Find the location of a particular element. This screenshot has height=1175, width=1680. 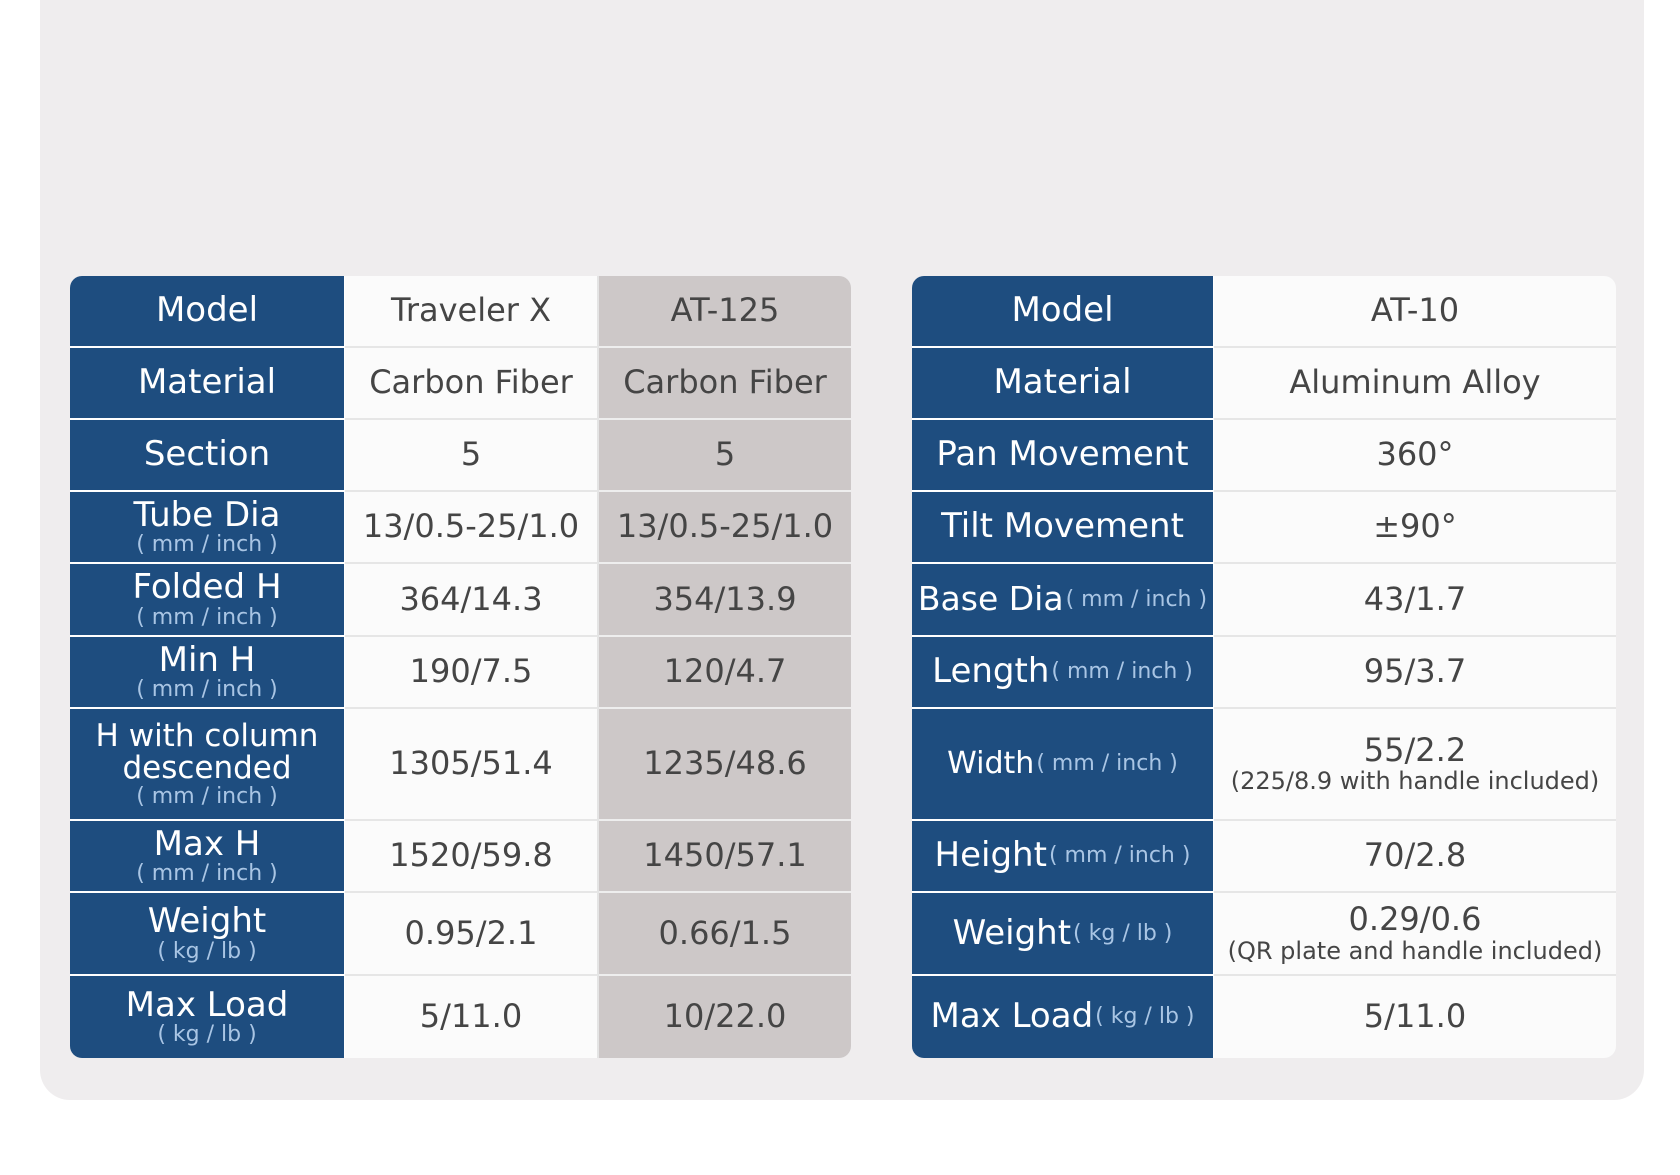

value-text: 55/2.2 is located at coordinates (1415, 749).